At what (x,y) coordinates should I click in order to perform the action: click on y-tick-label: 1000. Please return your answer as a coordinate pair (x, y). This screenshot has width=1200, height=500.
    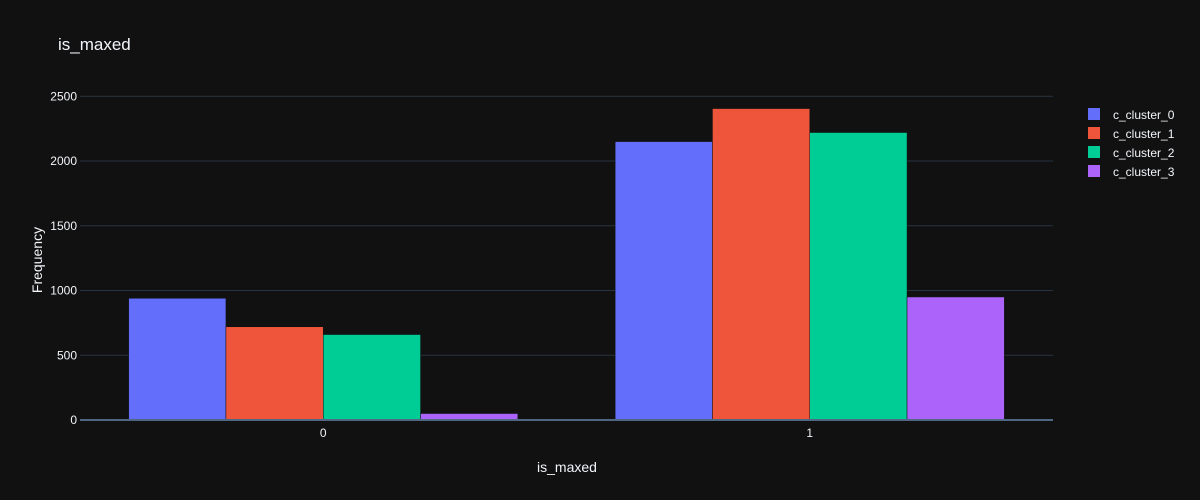
    Looking at the image, I should click on (63, 291).